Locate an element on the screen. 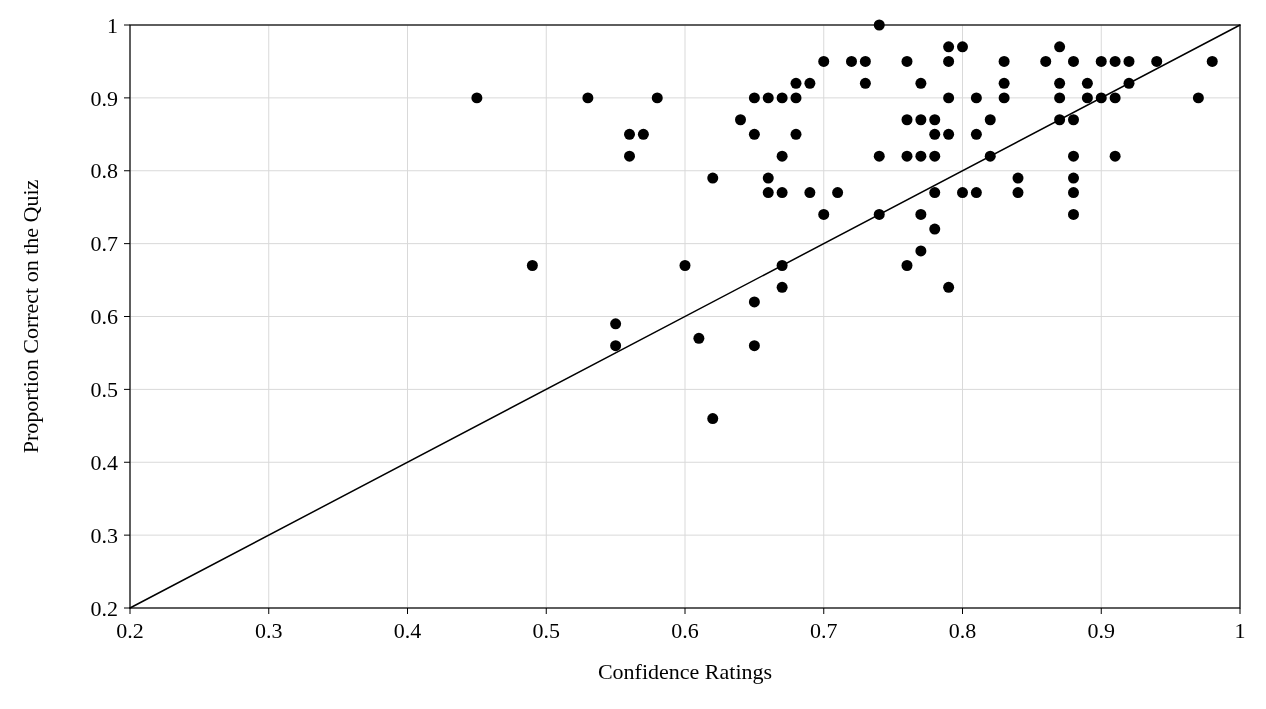 This screenshot has width=1266, height=709. y-tick-label: 1 is located at coordinates (112, 25).